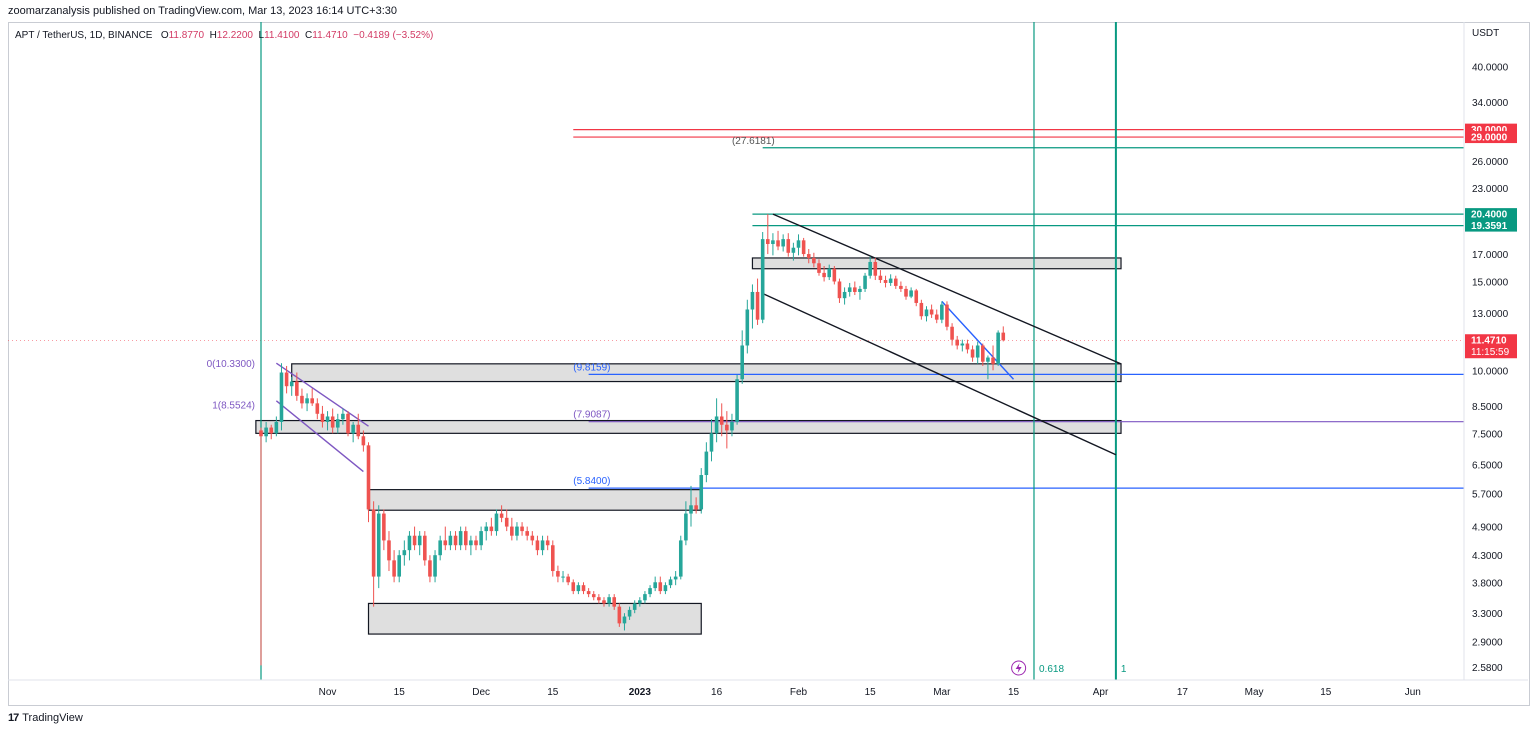  I want to click on price-tick-label: 10.0000, so click(1490, 371).